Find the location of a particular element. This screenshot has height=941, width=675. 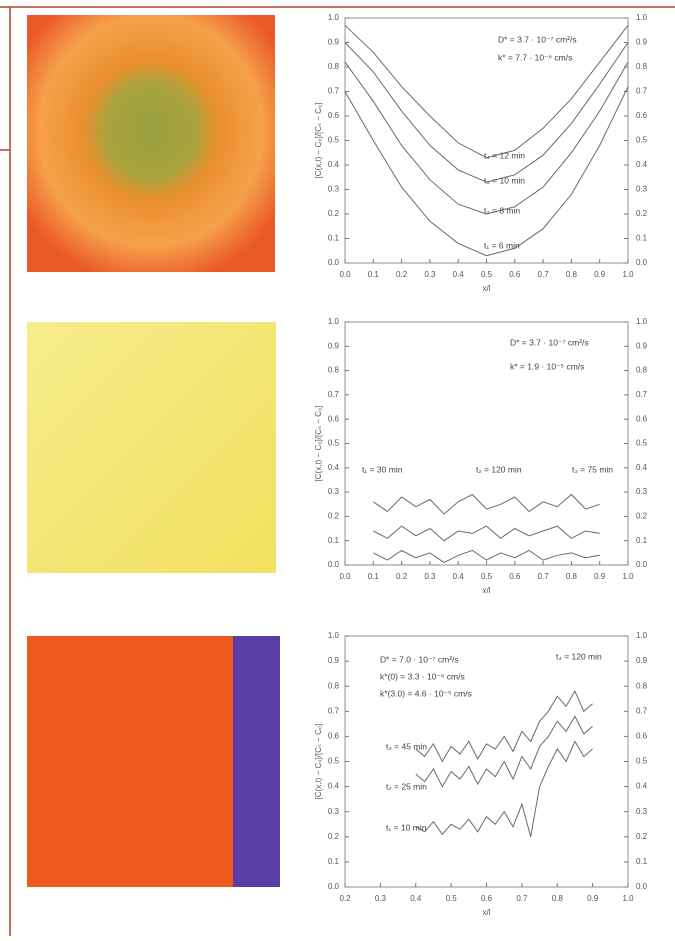

annotation: t₁ = 30 min is located at coordinates (382, 469).